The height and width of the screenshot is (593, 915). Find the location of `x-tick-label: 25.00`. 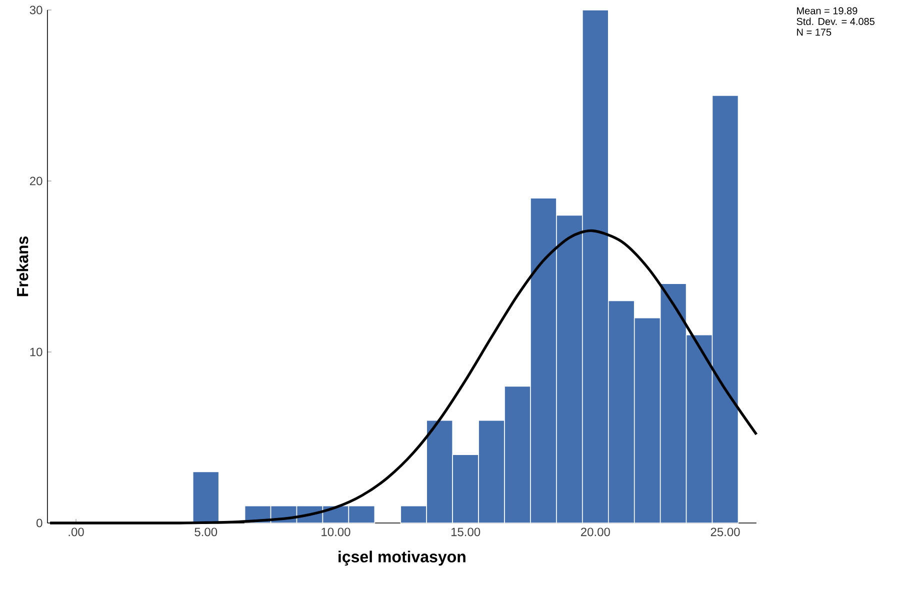

x-tick-label: 25.00 is located at coordinates (725, 532).